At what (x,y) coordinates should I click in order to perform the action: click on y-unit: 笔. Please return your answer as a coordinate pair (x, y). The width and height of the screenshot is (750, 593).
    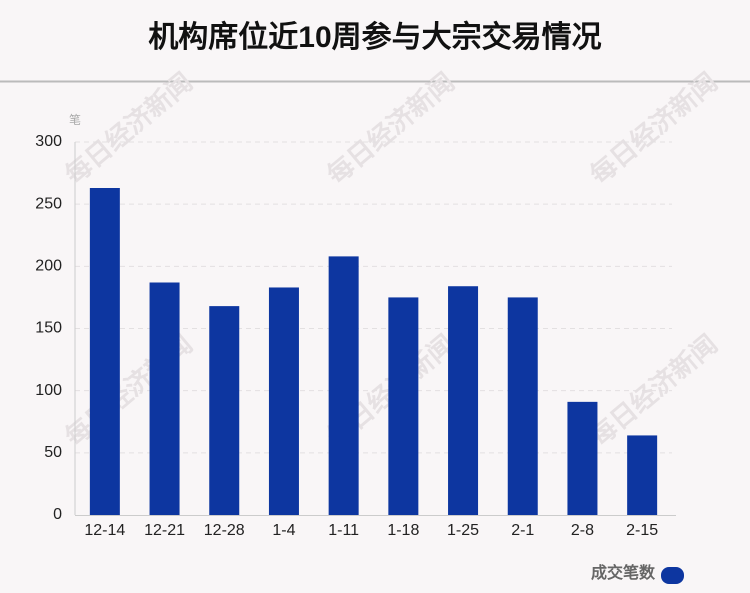
    Looking at the image, I should click on (75, 119).